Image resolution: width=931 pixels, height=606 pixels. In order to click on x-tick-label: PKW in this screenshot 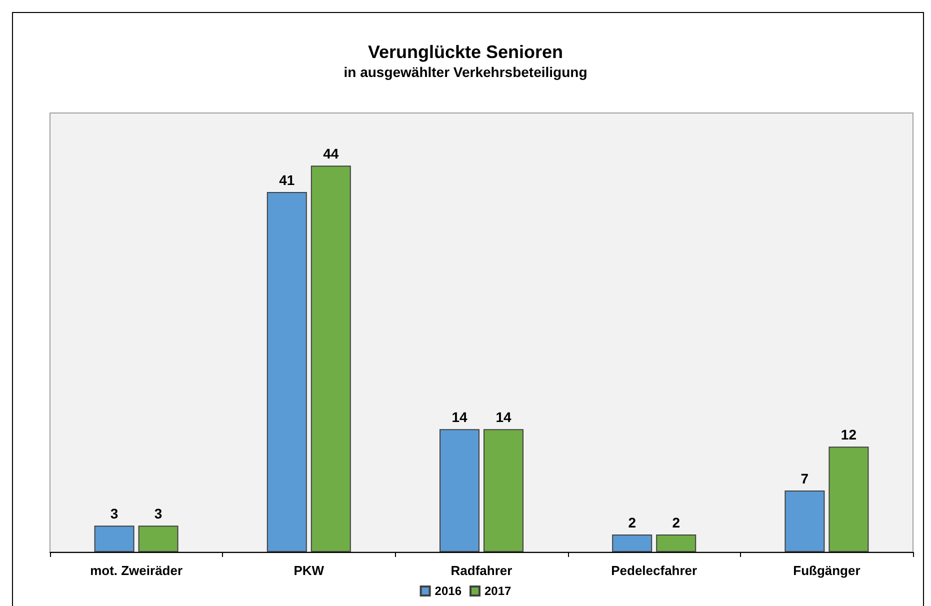, I will do `click(309, 570)`.